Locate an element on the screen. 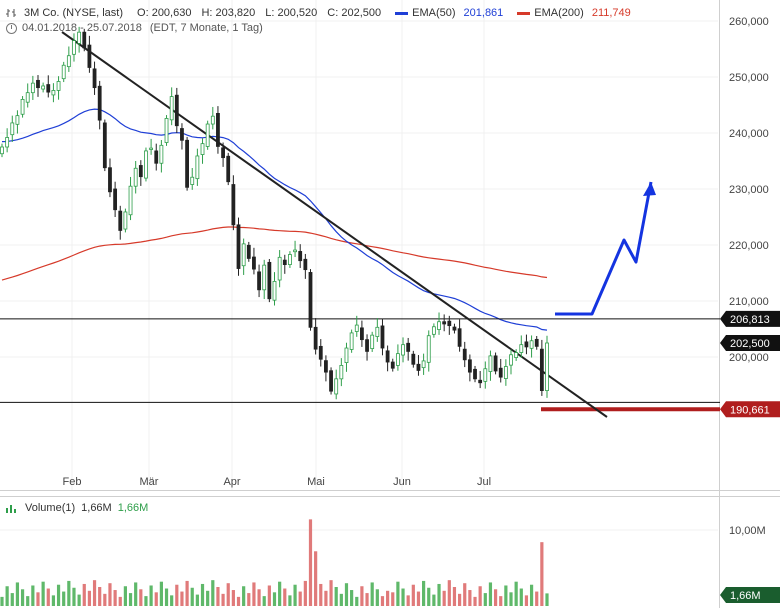  ema200-value: 211,749 is located at coordinates (611, 13).